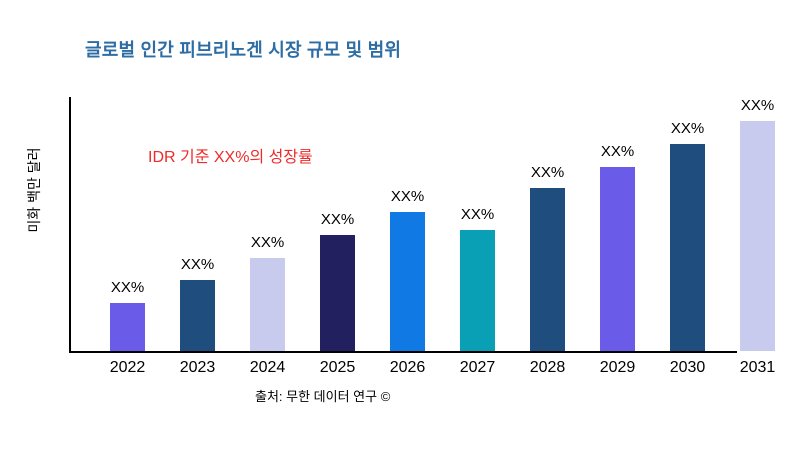 Image resolution: width=800 pixels, height=450 pixels. I want to click on bar-slot-2025: XX%, so click(337, 223).